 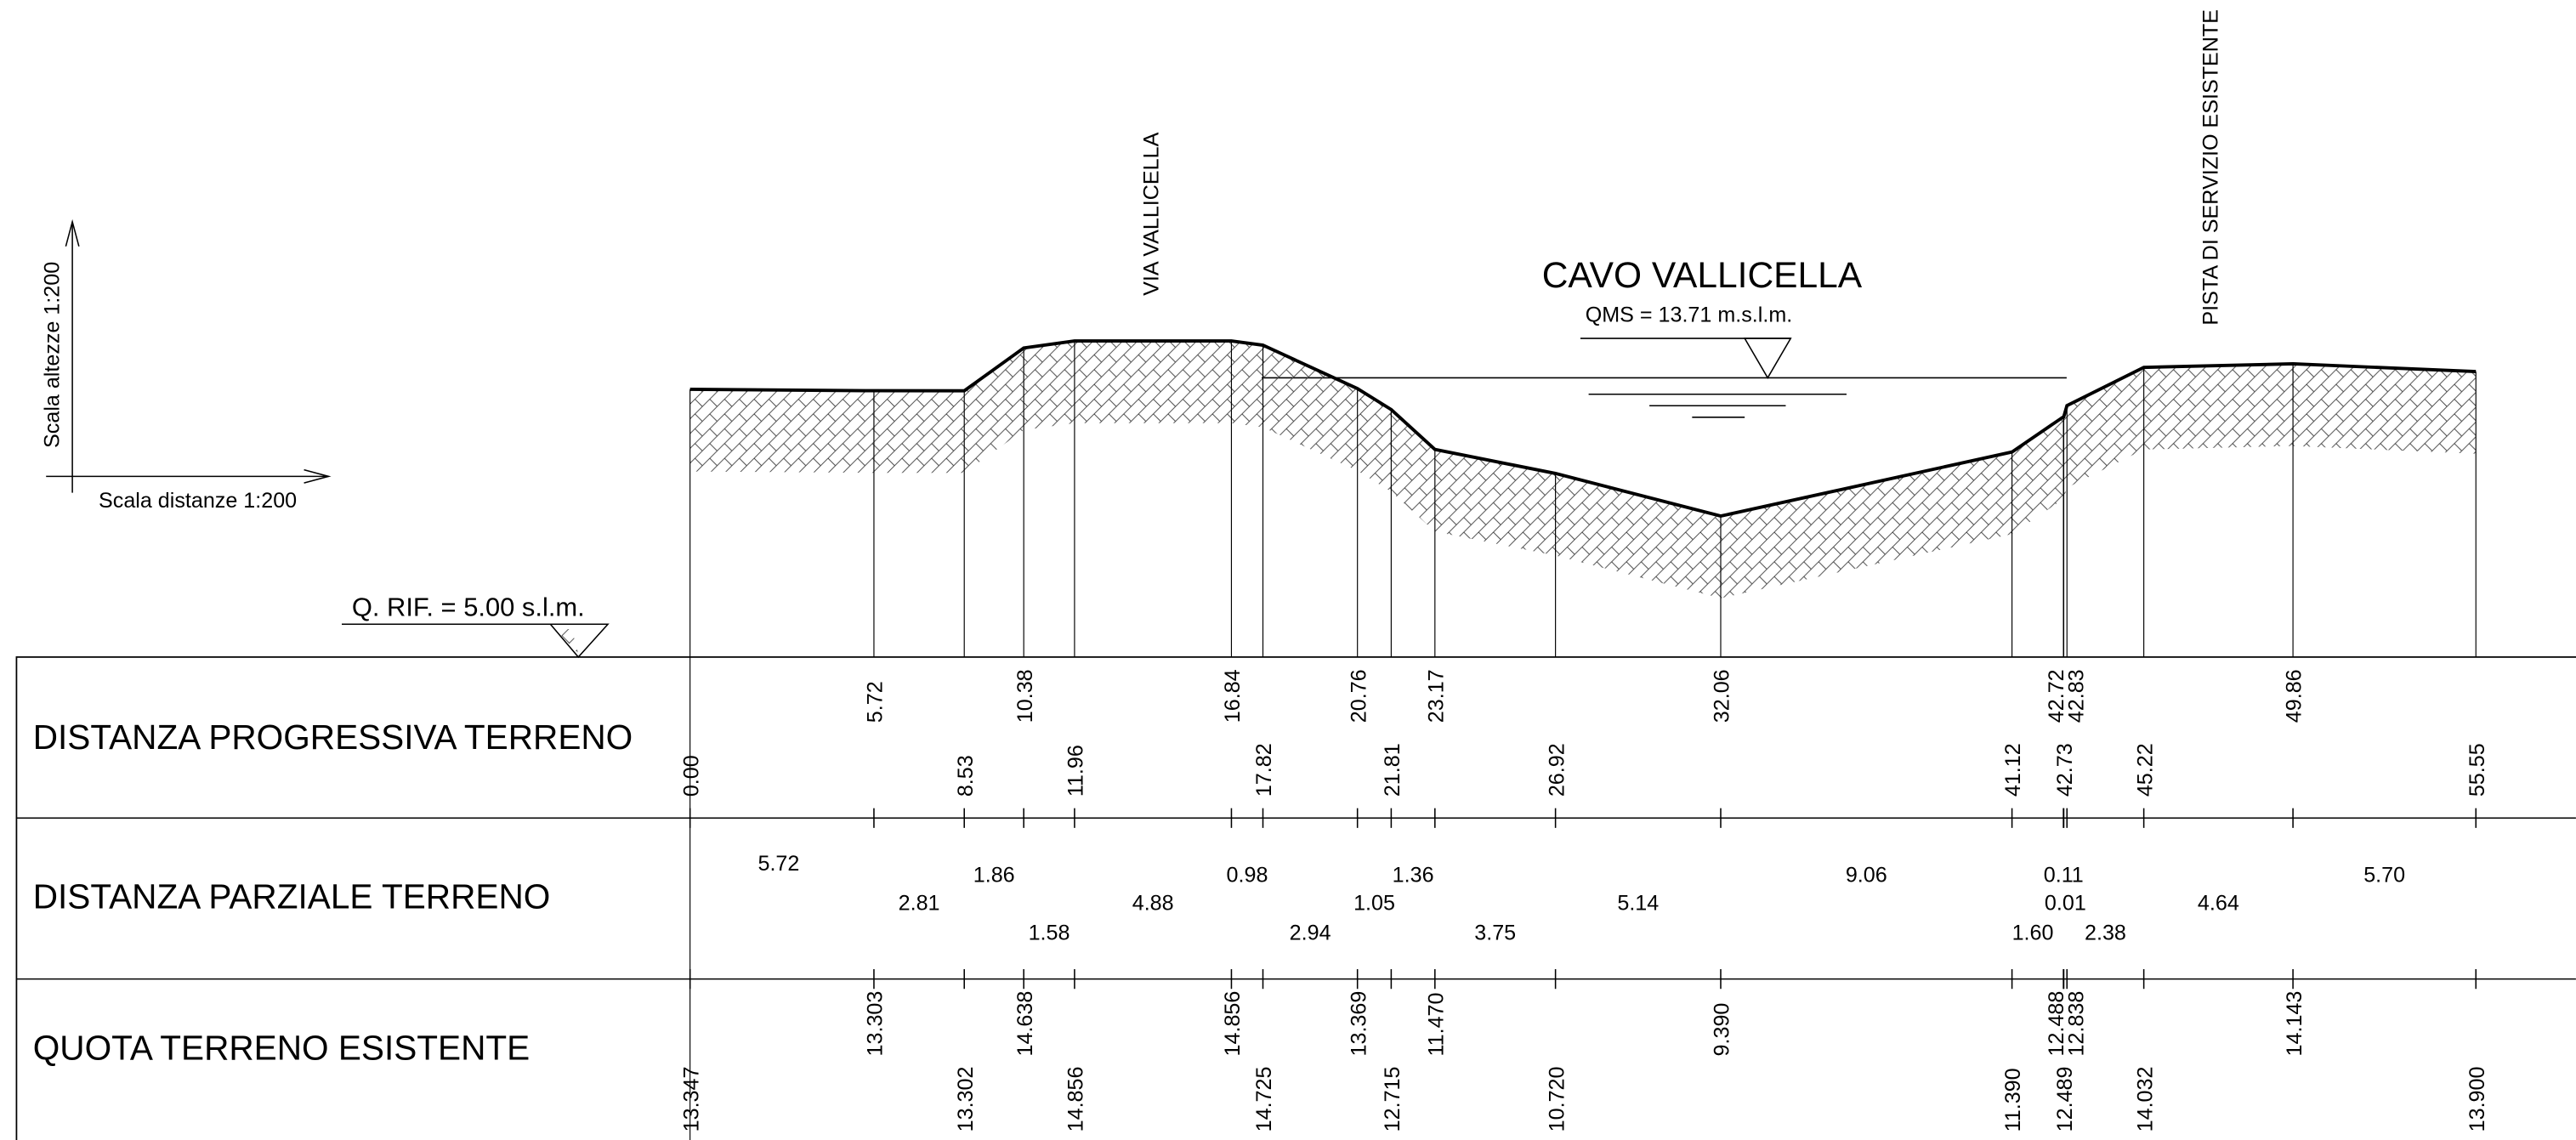 I want to click on station-label: 41.12, so click(x=2013, y=770).